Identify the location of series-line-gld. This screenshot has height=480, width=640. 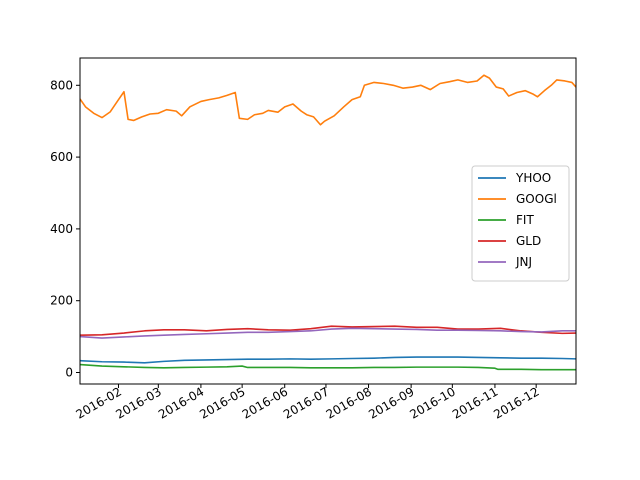
(328, 330).